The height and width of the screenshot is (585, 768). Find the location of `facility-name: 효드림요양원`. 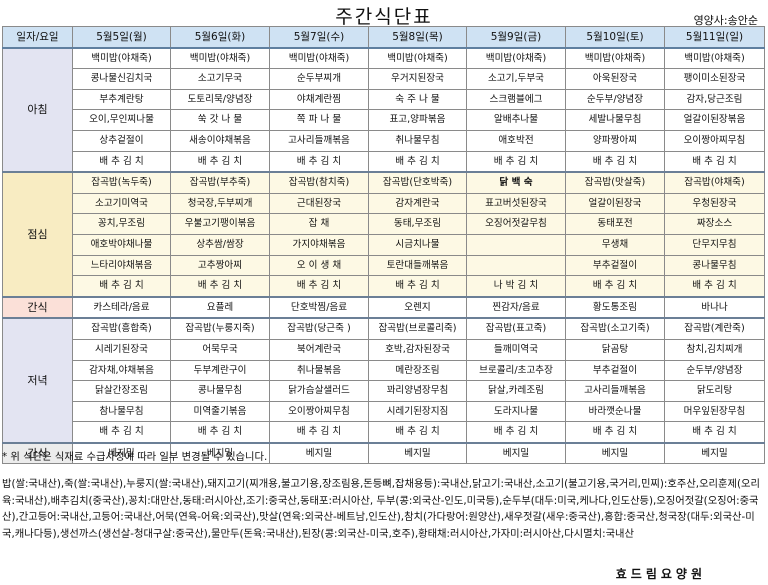

facility-name: 효드림요양원 is located at coordinates (660, 574).